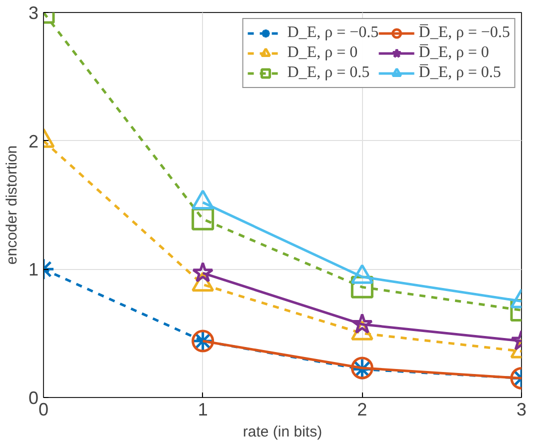 The width and height of the screenshot is (533, 443). What do you see at coordinates (464, 33) in the screenshot?
I see `legend-label: D̅_E, ρ = −0.5` at bounding box center [464, 33].